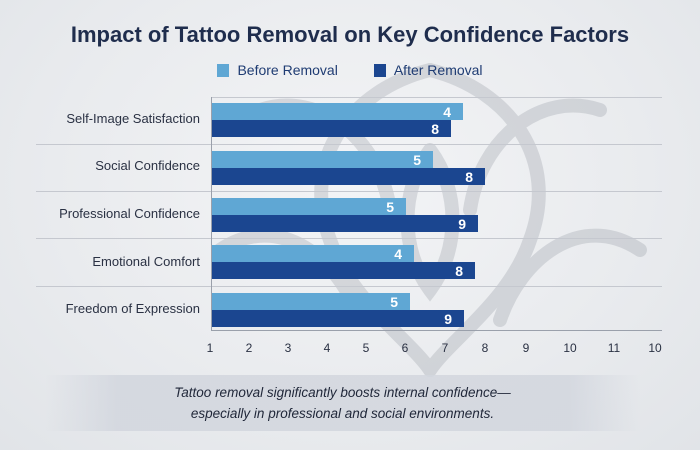  Describe the element at coordinates (133, 118) in the screenshot. I see `category-label: Self-Image Satisfaction` at that location.